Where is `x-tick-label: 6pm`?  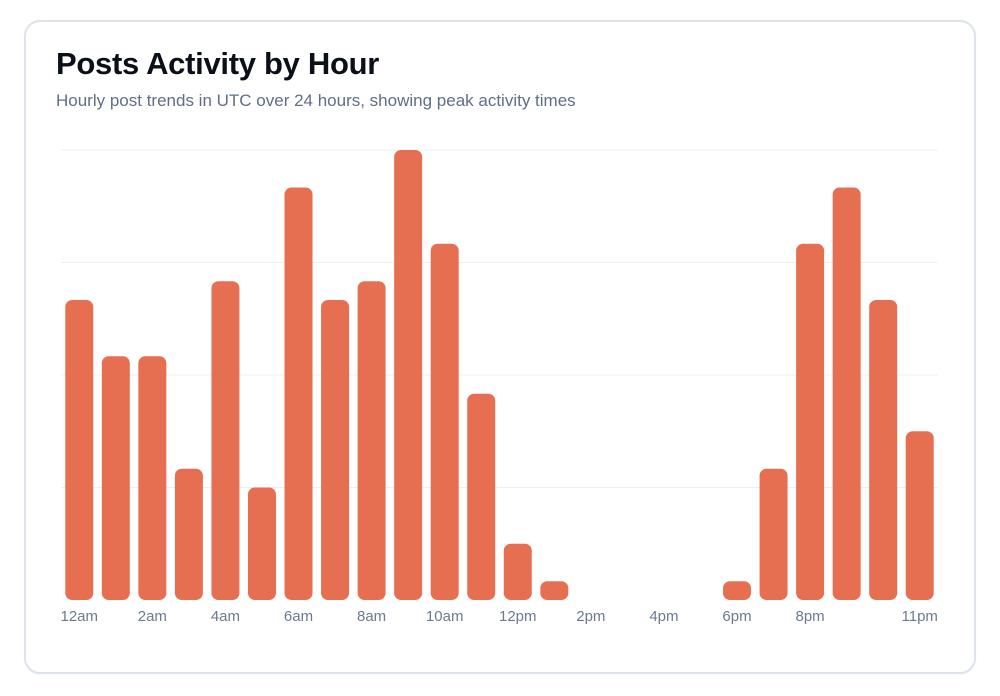 x-tick-label: 6pm is located at coordinates (736, 616).